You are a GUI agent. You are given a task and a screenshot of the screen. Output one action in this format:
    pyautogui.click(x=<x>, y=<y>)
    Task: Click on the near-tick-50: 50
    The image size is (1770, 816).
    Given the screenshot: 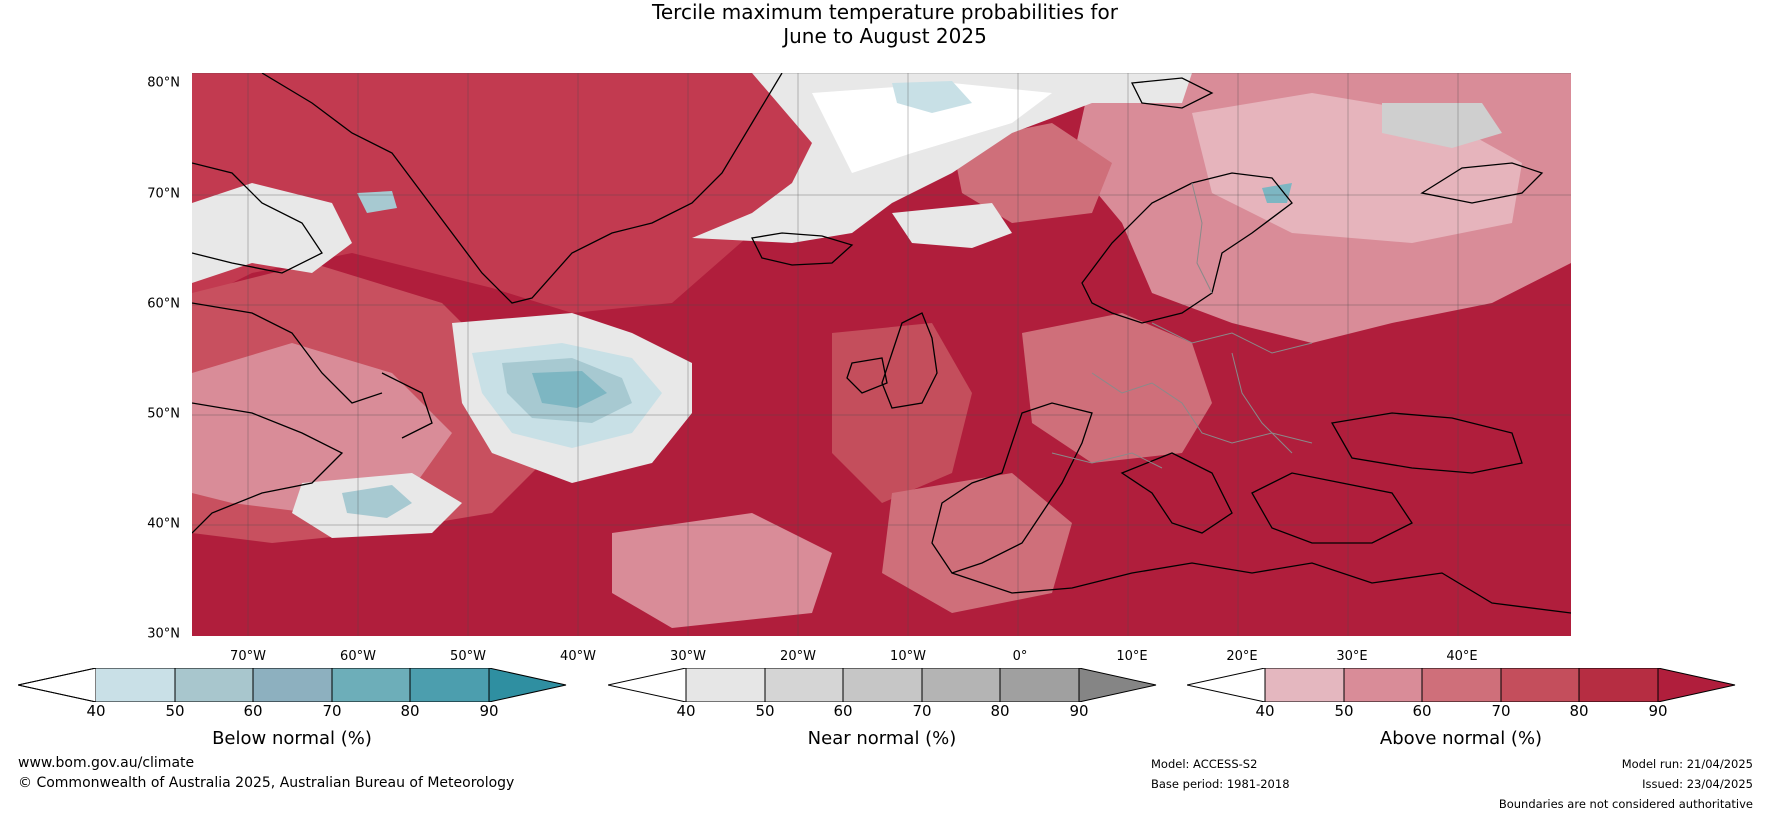 What is the action you would take?
    pyautogui.click(x=765, y=711)
    